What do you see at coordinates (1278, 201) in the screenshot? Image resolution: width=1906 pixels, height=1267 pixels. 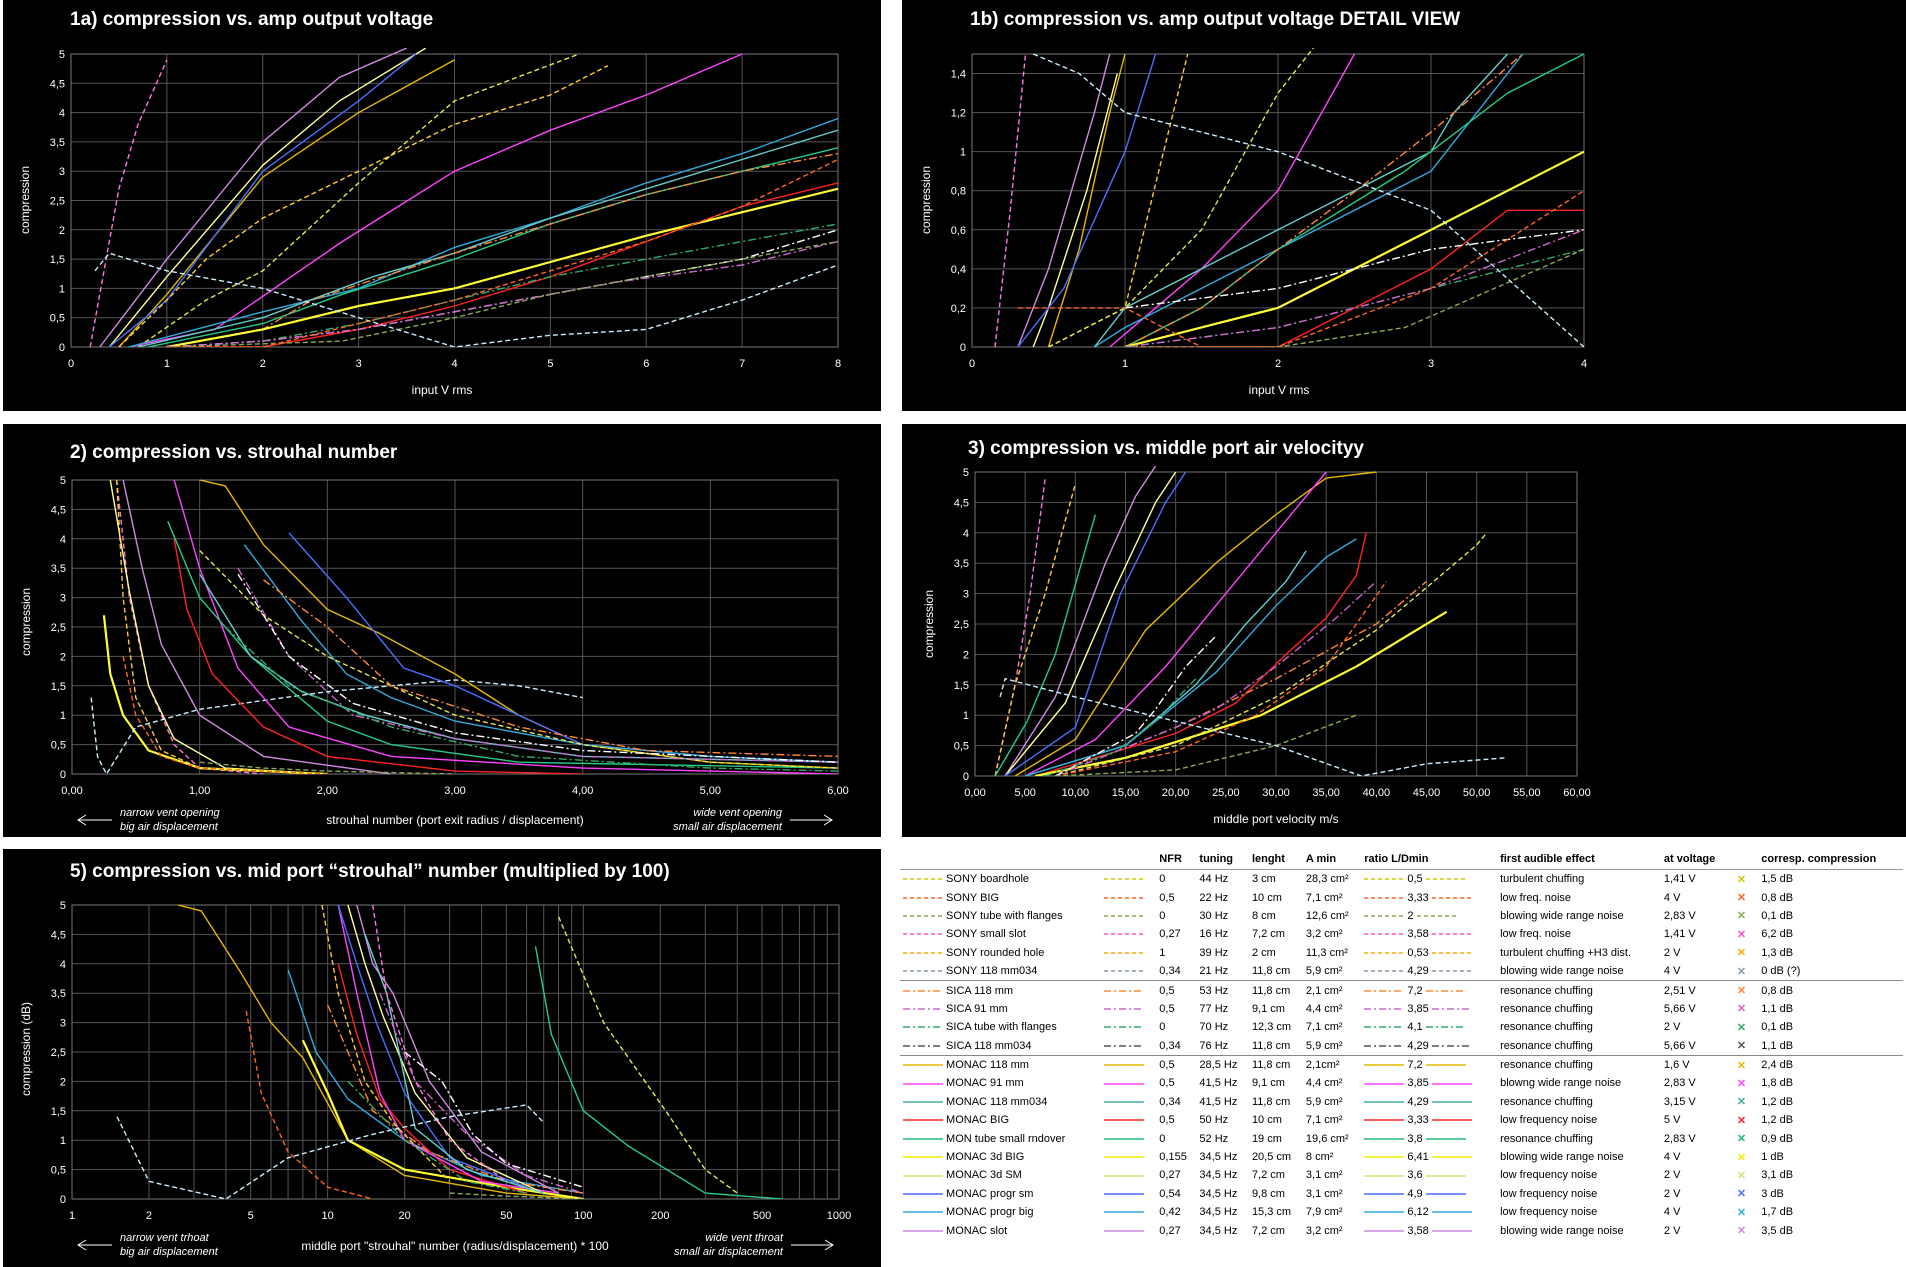 I see `grid` at bounding box center [1278, 201].